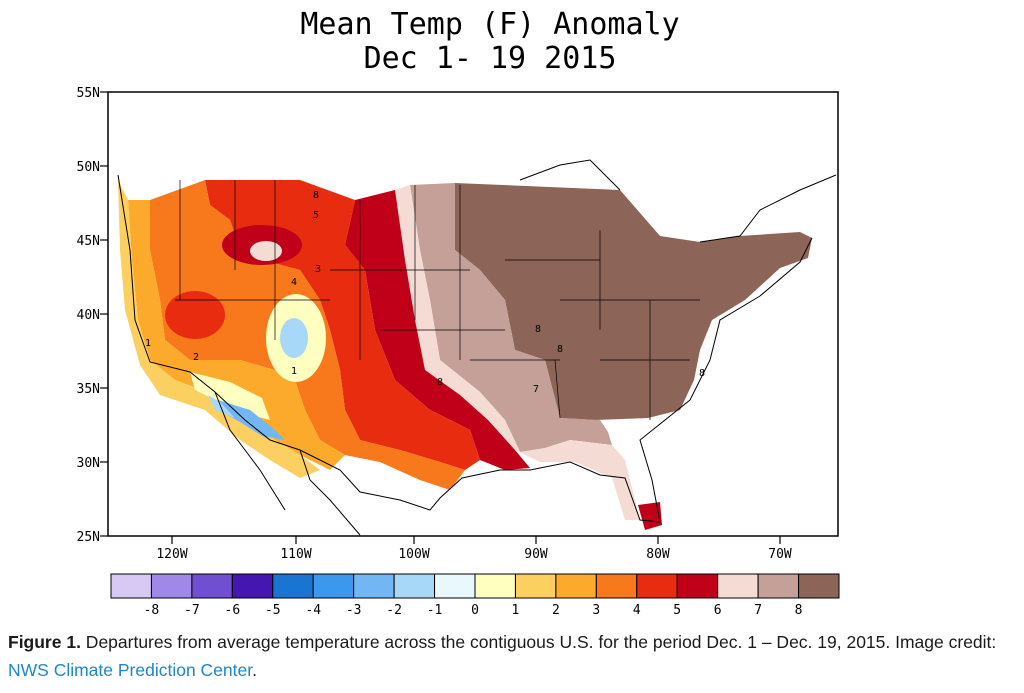 This screenshot has height=693, width=1024. I want to click on longitude-labels: 120W 110W 100W 90W 80W 70W, so click(474, 554).